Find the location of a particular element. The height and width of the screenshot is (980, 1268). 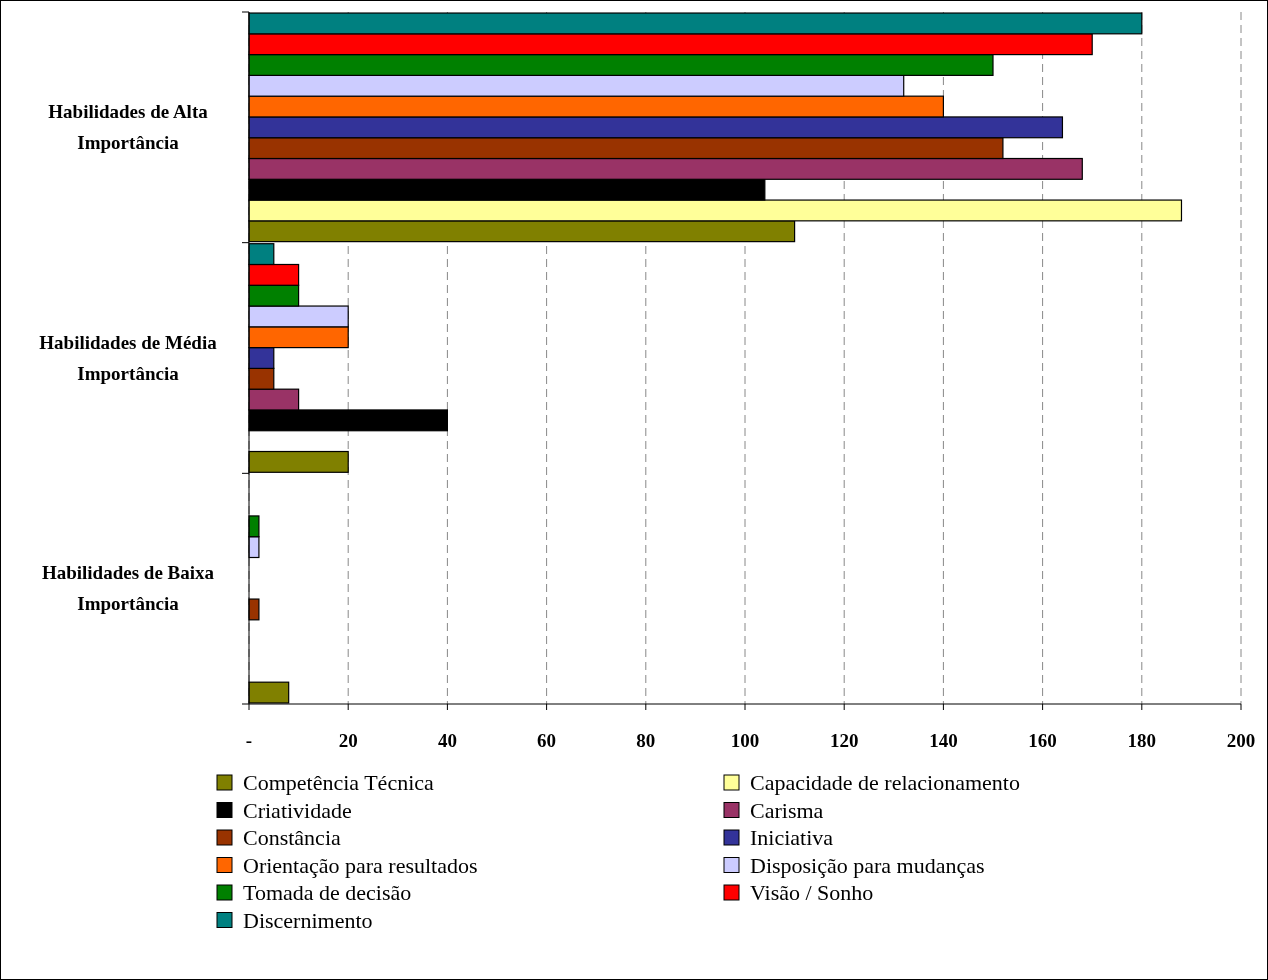

y-tick-label: Habilidades de Baixa Importância is located at coordinates (128, 588).